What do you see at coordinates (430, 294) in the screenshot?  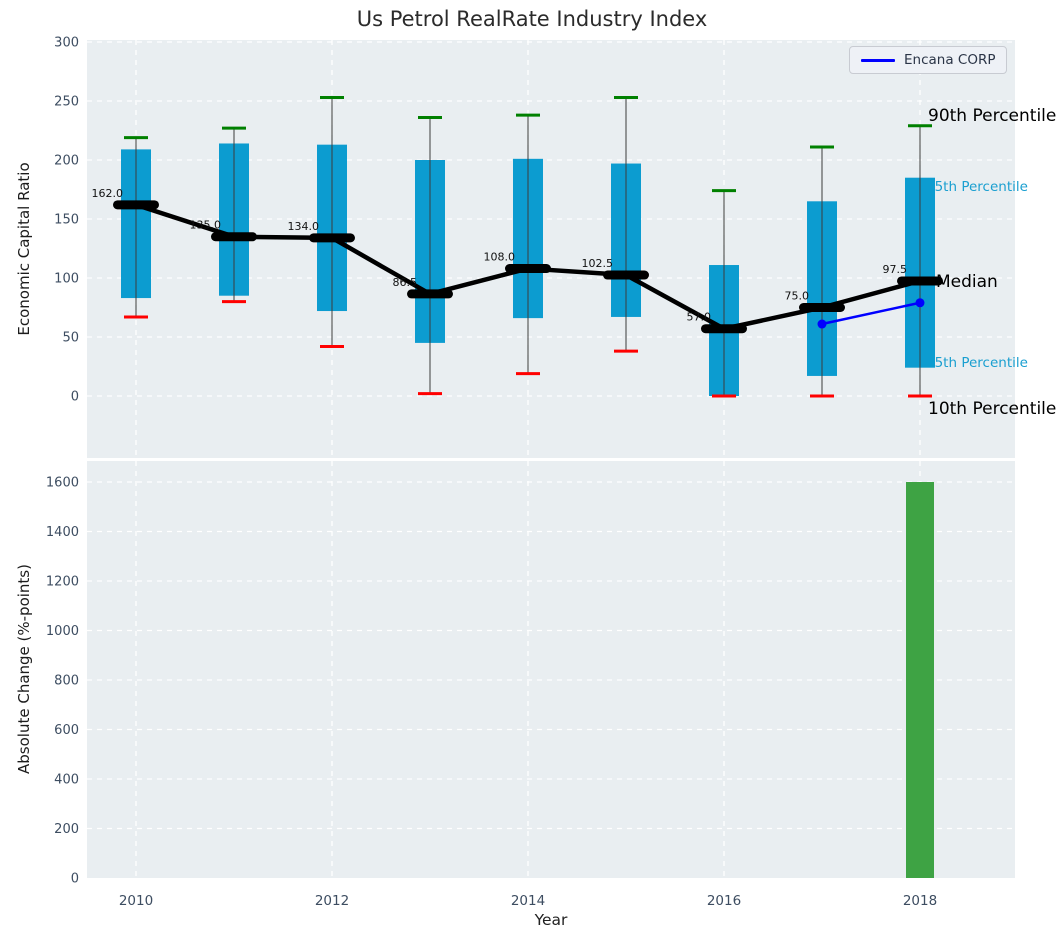 I see `median-cap-2013` at bounding box center [430, 294].